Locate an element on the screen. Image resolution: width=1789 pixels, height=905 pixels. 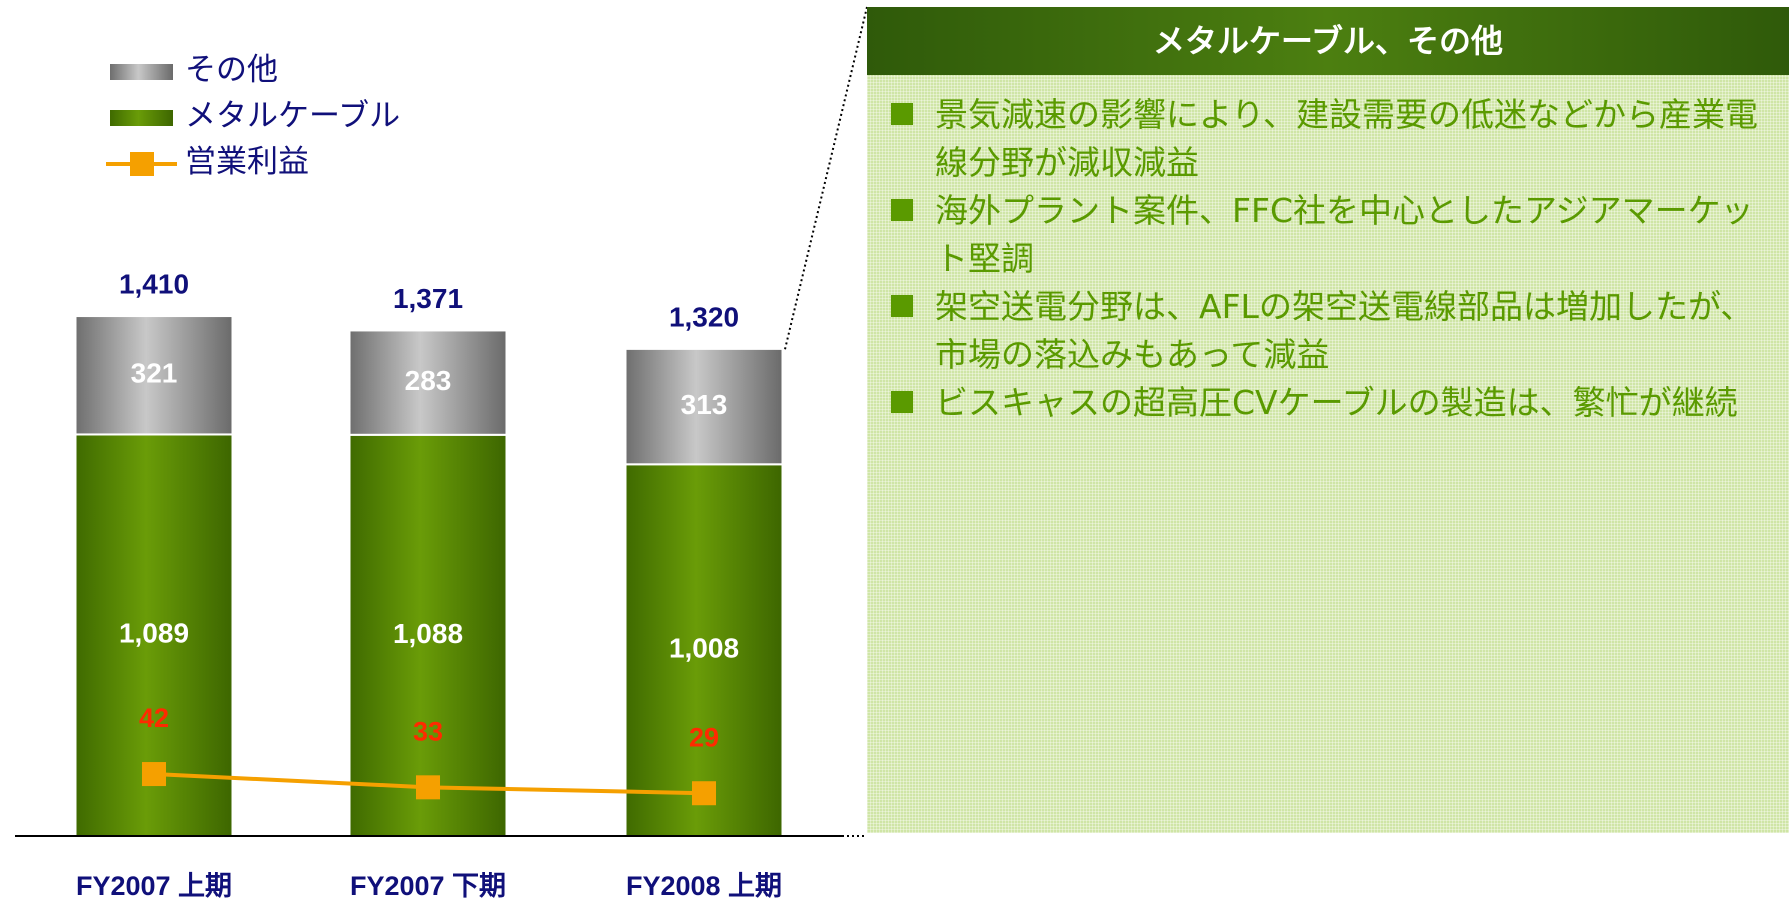
legend-marker is located at coordinates (142, 164).